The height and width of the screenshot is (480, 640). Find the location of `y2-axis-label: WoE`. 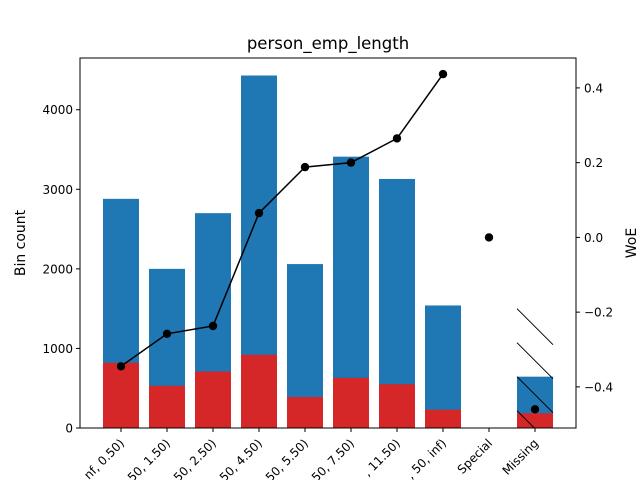

y2-axis-label: WoE is located at coordinates (632, 243).